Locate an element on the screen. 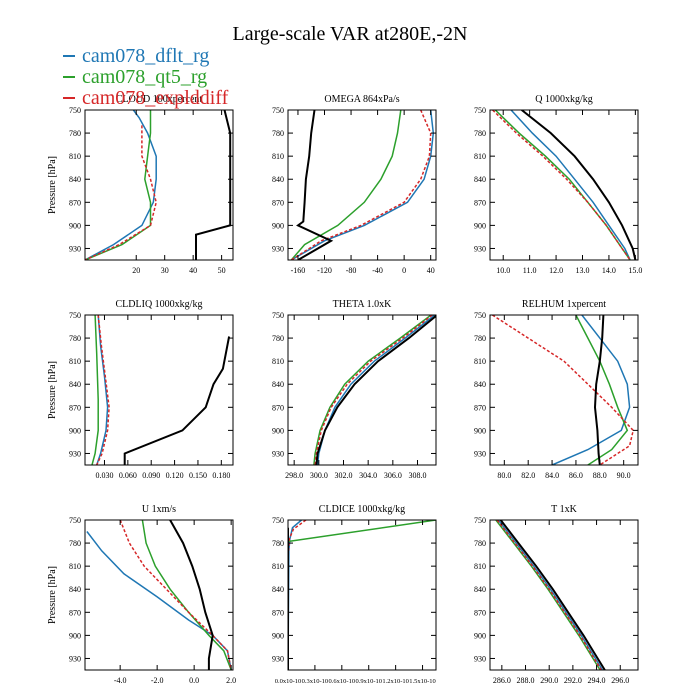  x-tick-label: 288.0 is located at coordinates (526, 680).